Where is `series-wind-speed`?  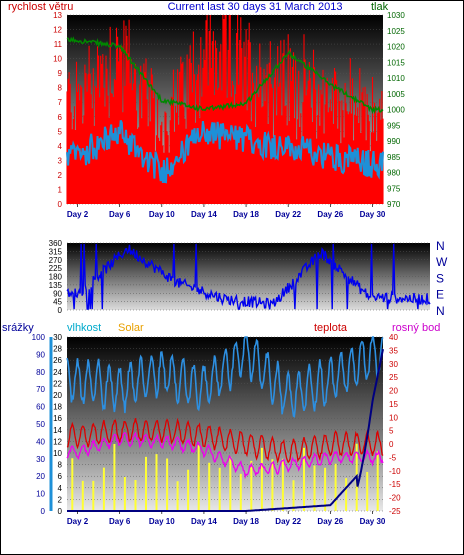 series-wind-speed is located at coordinates (225, 151).